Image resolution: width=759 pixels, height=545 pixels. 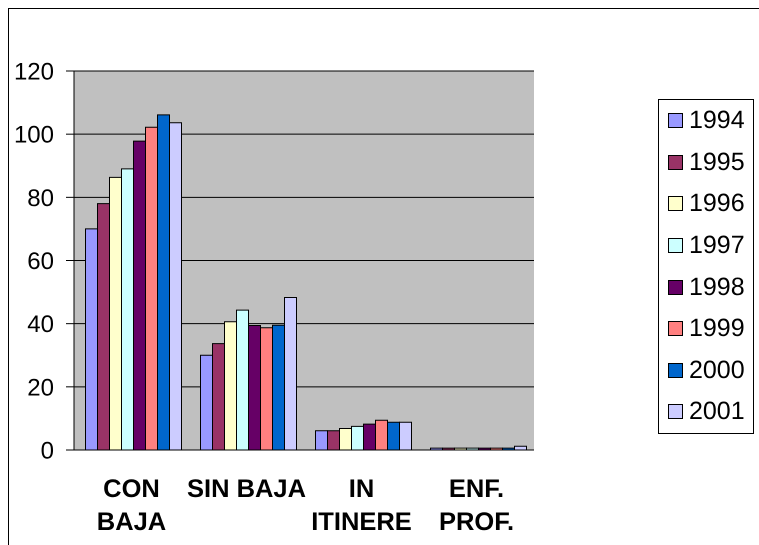 What do you see at coordinates (40, 198) in the screenshot?
I see `y-tick-label: 80` at bounding box center [40, 198].